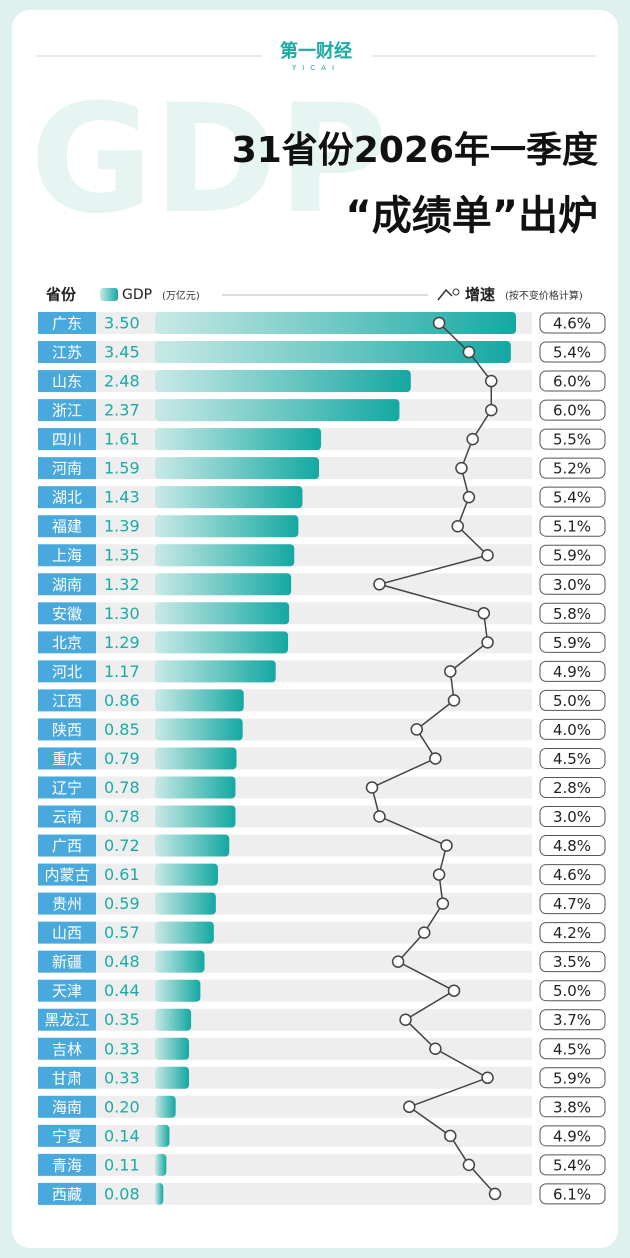 This screenshot has height=1258, width=630. What do you see at coordinates (67, 1049) in the screenshot?
I see `category-label: 吉林` at bounding box center [67, 1049].